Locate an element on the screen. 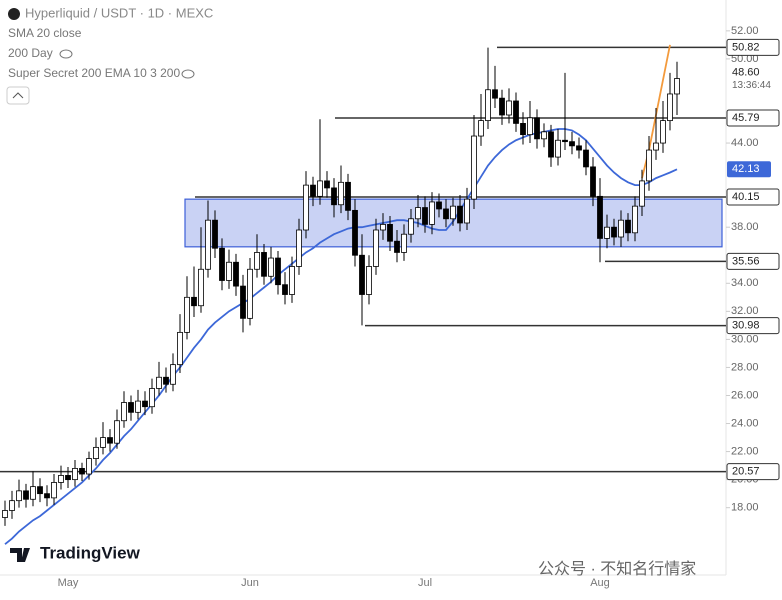 Image resolution: width=782 pixels, height=600 pixels. y-tick-label: 38.00 is located at coordinates (745, 227).